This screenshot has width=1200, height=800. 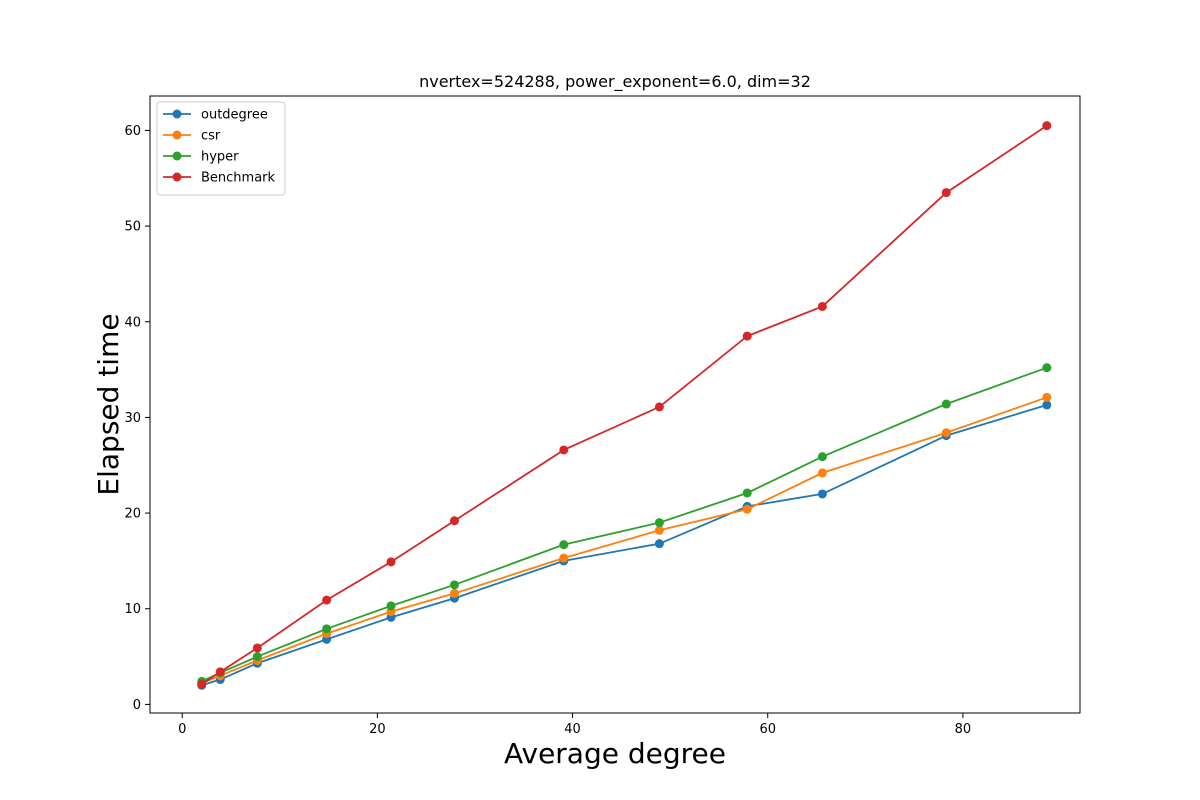 I want to click on x-axis-label: Average degree, so click(x=615, y=753).